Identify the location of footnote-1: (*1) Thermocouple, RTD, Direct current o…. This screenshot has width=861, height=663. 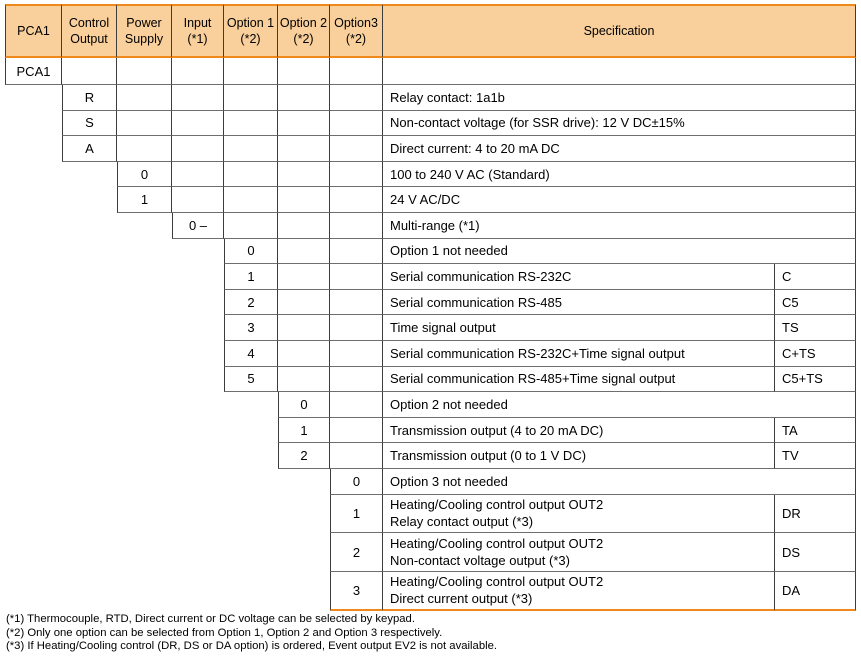
(210, 619).